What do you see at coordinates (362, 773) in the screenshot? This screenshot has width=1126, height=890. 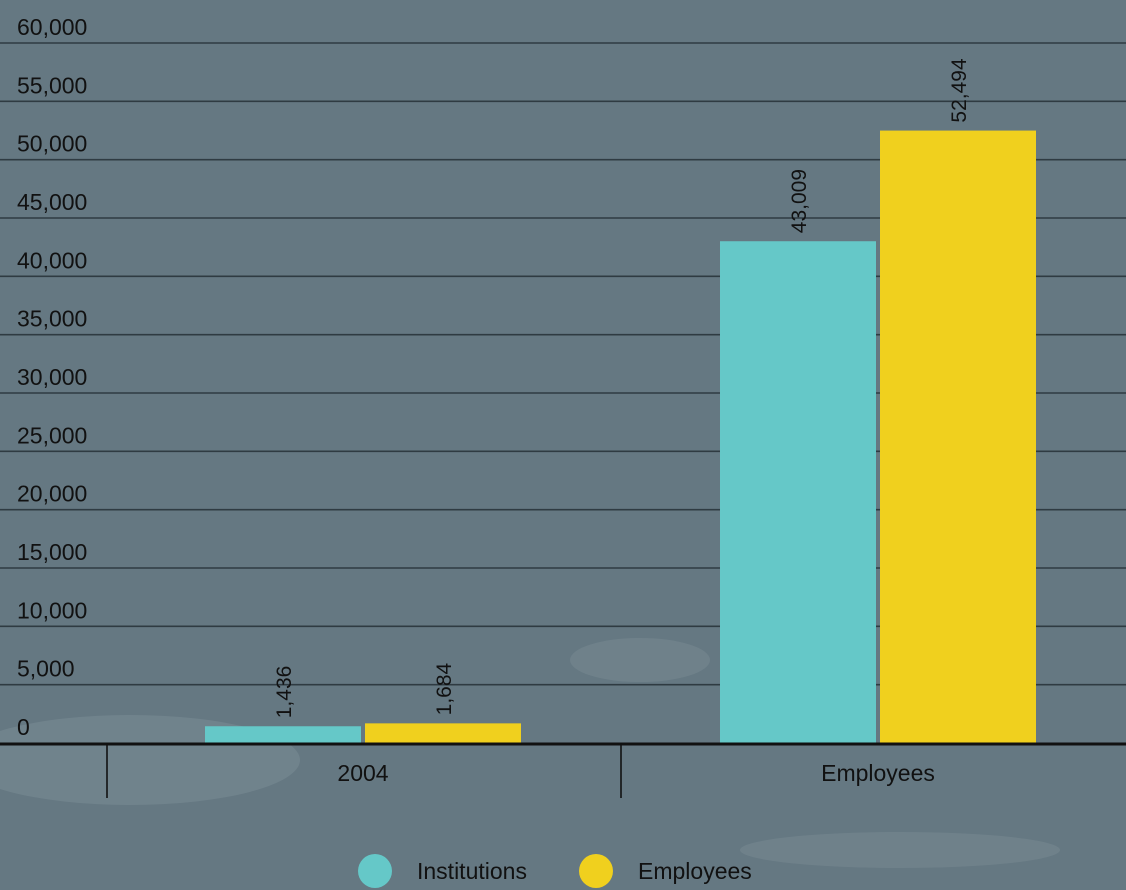 I see `x-tick-label: 2004` at bounding box center [362, 773].